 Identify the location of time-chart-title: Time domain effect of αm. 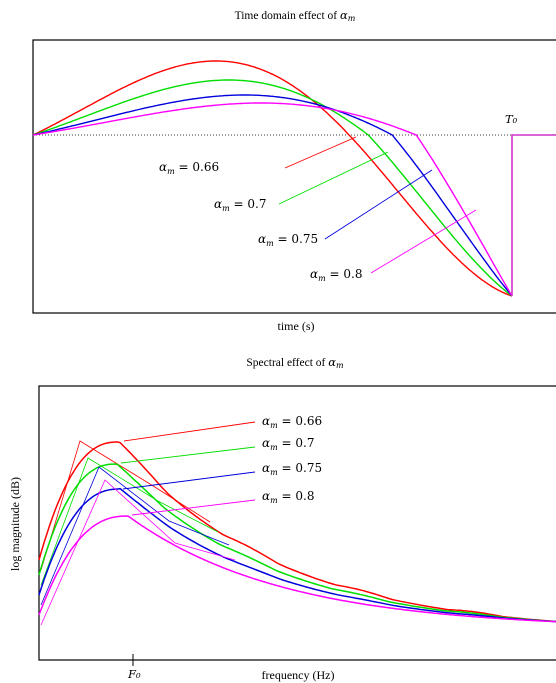
(295, 15).